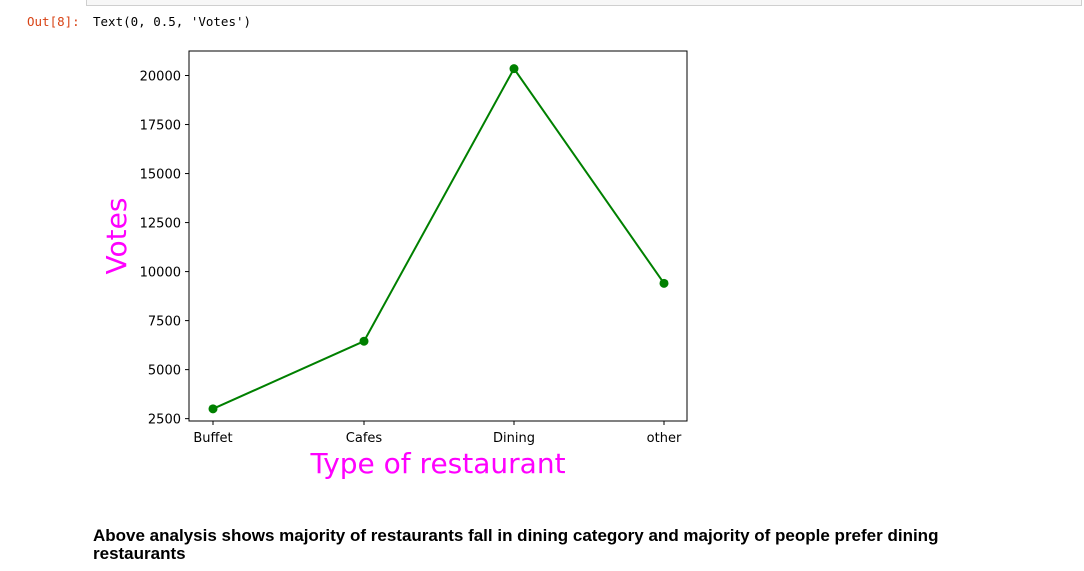 Image resolution: width=1084 pixels, height=571 pixels. Describe the element at coordinates (116, 236) in the screenshot. I see `y-axis-label: Votes` at that location.